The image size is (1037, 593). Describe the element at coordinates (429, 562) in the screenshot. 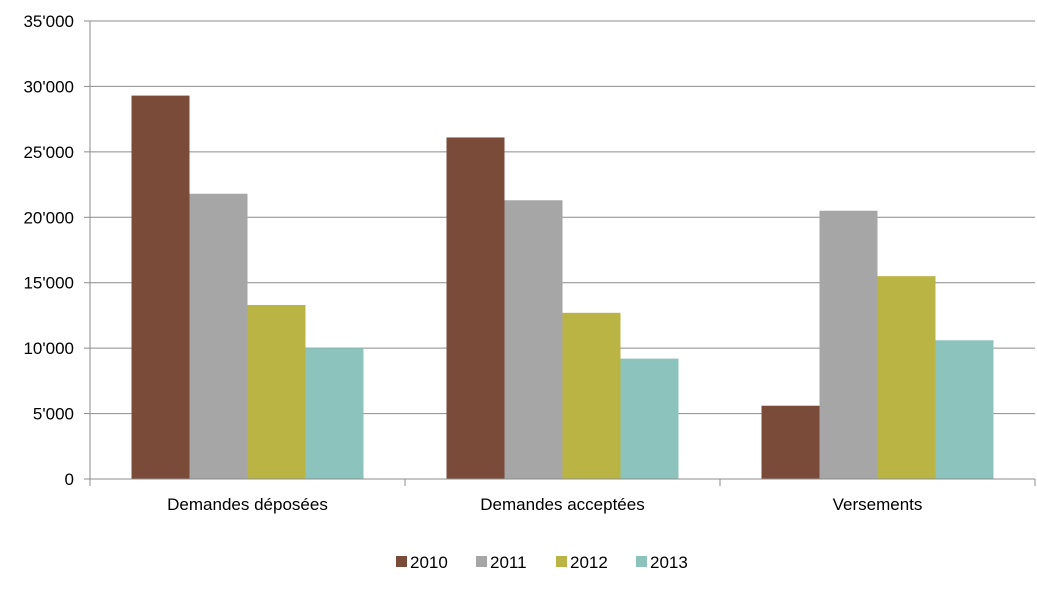

I see `legend-label: 2010` at that location.